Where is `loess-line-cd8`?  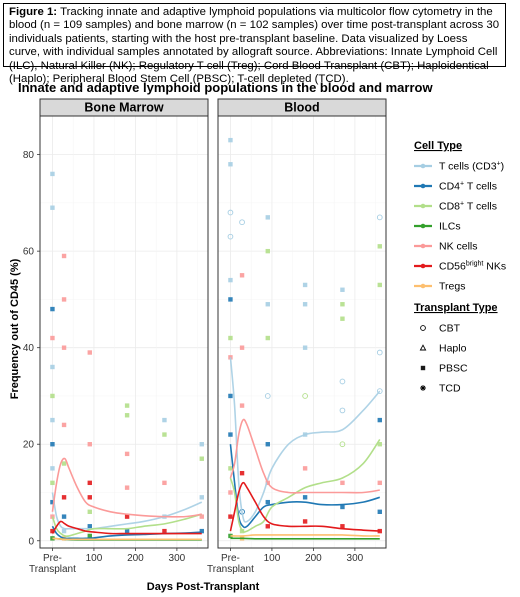
loess-line-cd8 is located at coordinates (305, 485).